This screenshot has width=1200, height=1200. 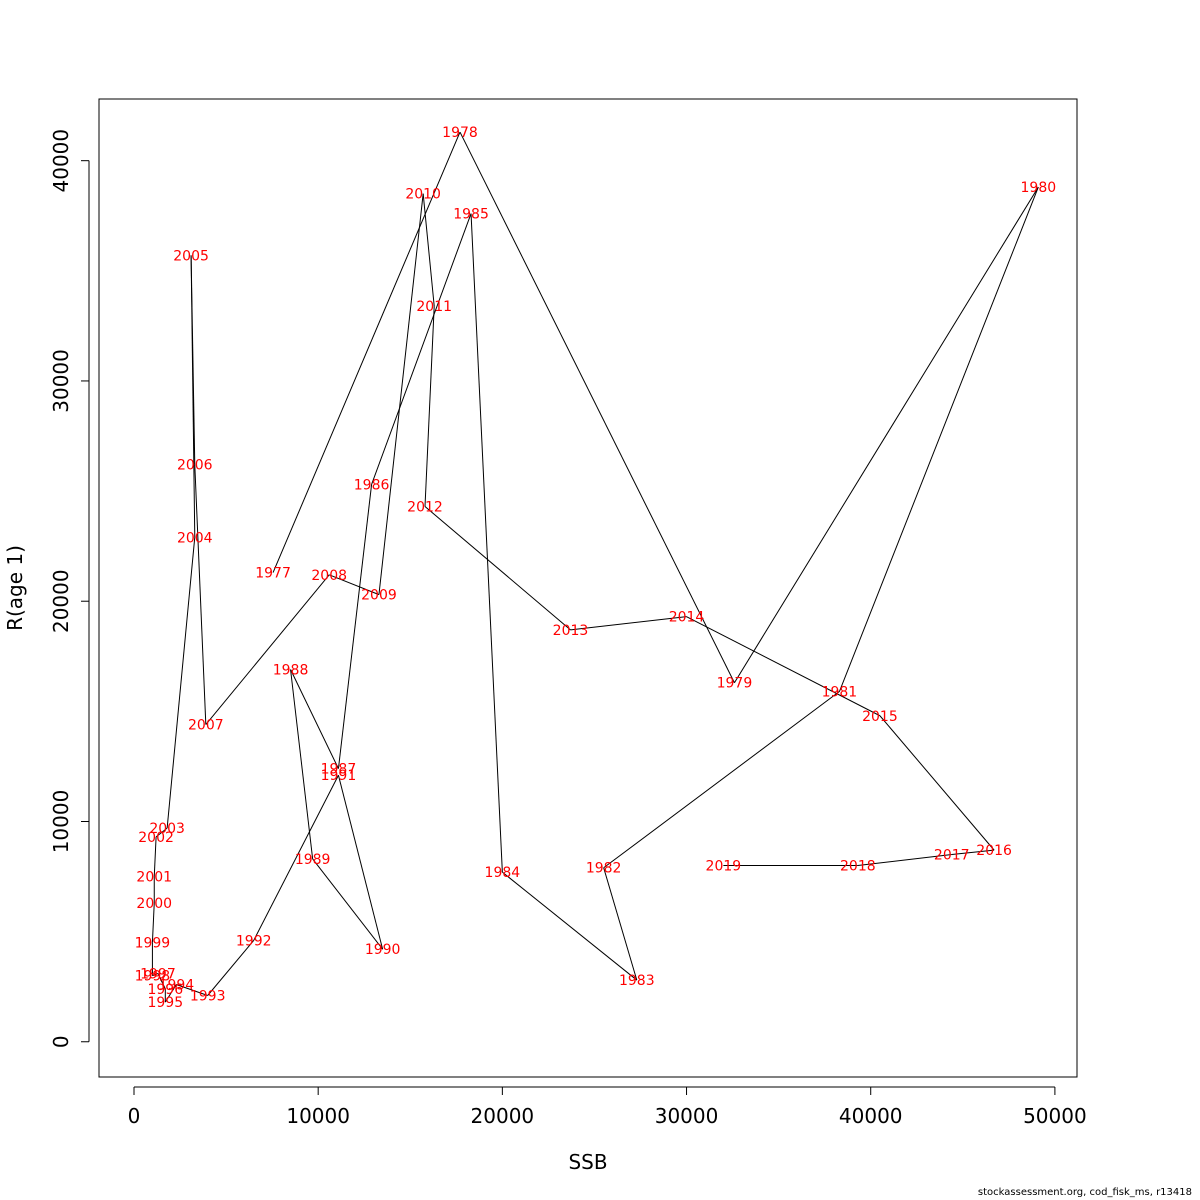 I want to click on point-label: 2013, so click(x=571, y=631).